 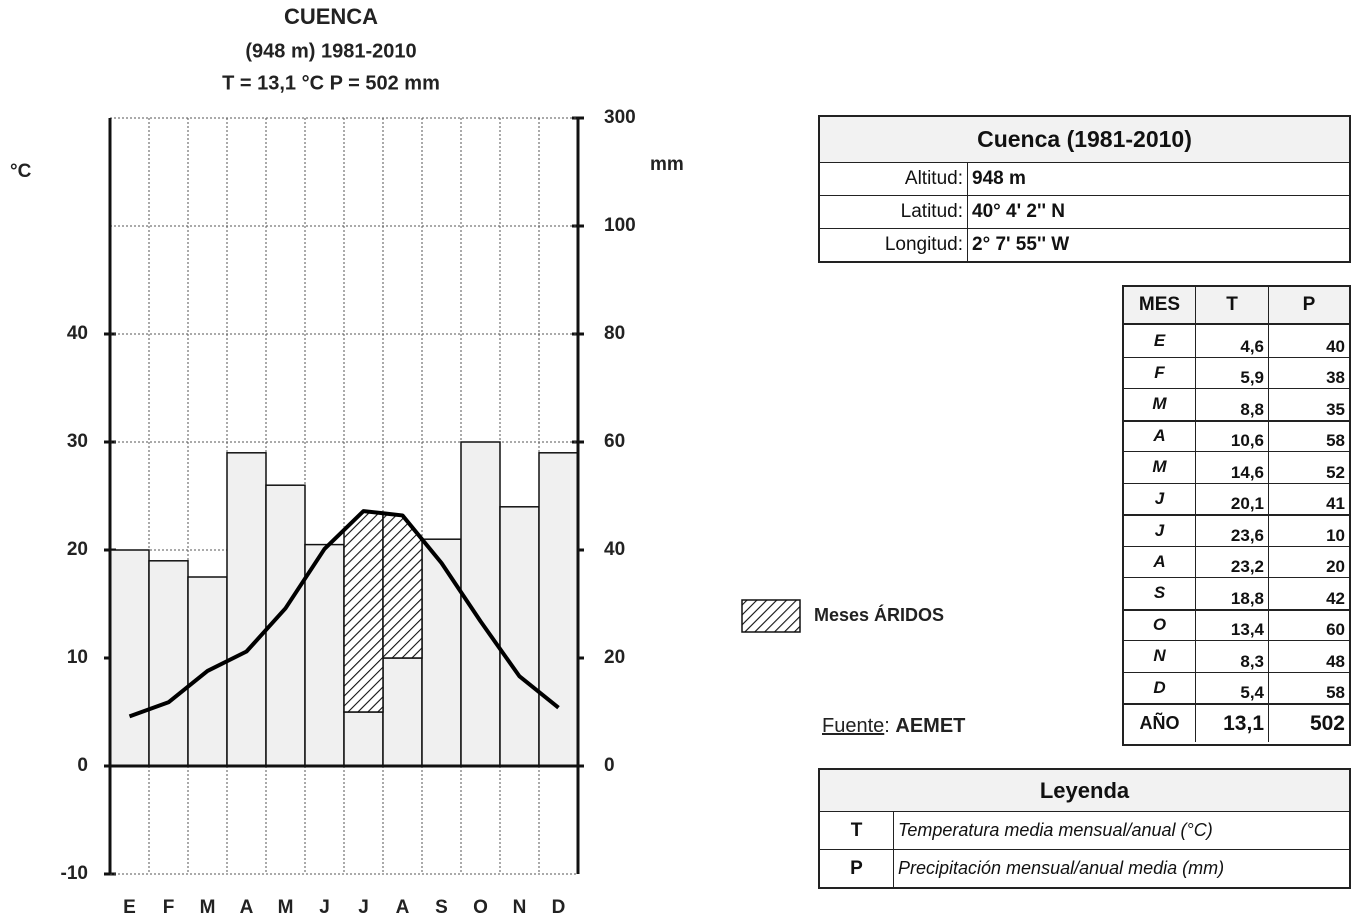 What do you see at coordinates (1335, 661) in the screenshot?
I see `climate-cell: 48` at bounding box center [1335, 661].